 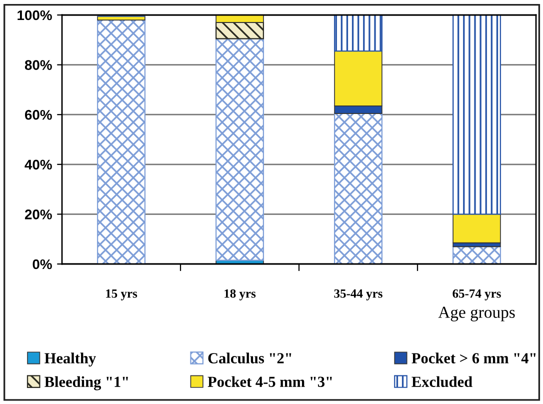 What do you see at coordinates (42, 264) in the screenshot?
I see `y-tick-label: 0%` at bounding box center [42, 264].